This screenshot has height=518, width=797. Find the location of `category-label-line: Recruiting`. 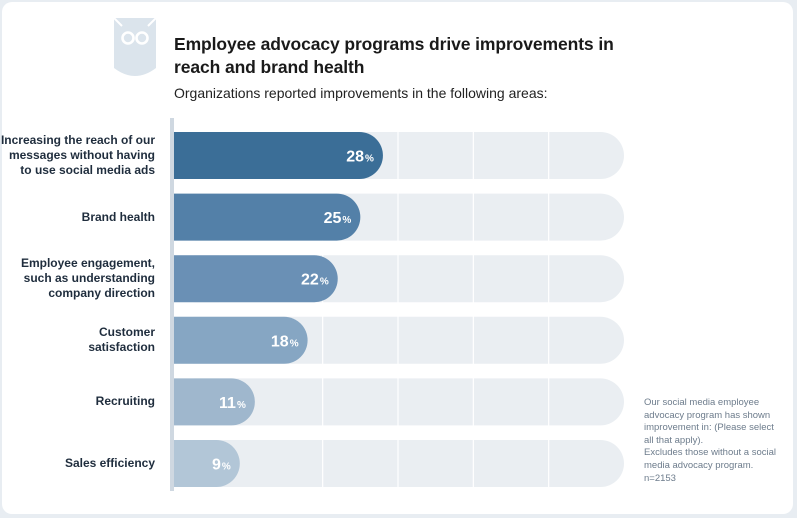

category-label-line: Recruiting is located at coordinates (125, 401).